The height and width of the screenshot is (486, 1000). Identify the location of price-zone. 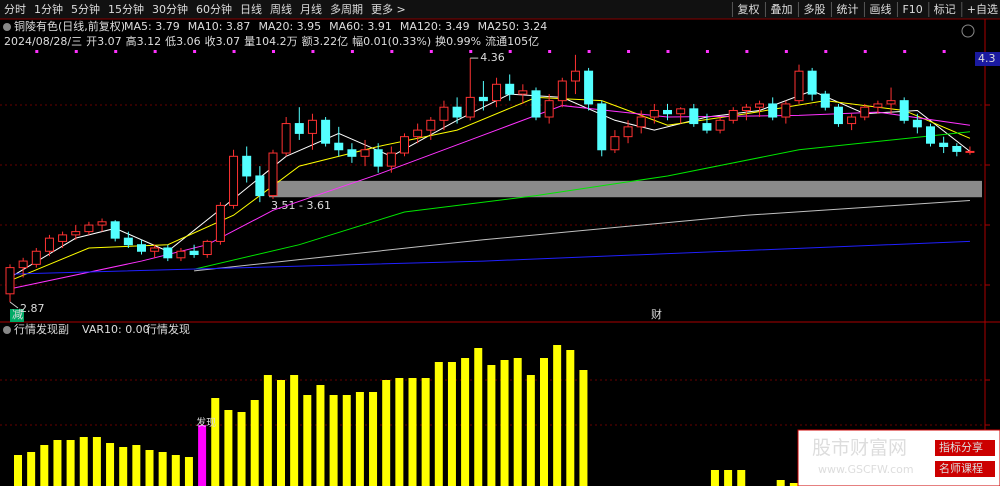
(625, 189).